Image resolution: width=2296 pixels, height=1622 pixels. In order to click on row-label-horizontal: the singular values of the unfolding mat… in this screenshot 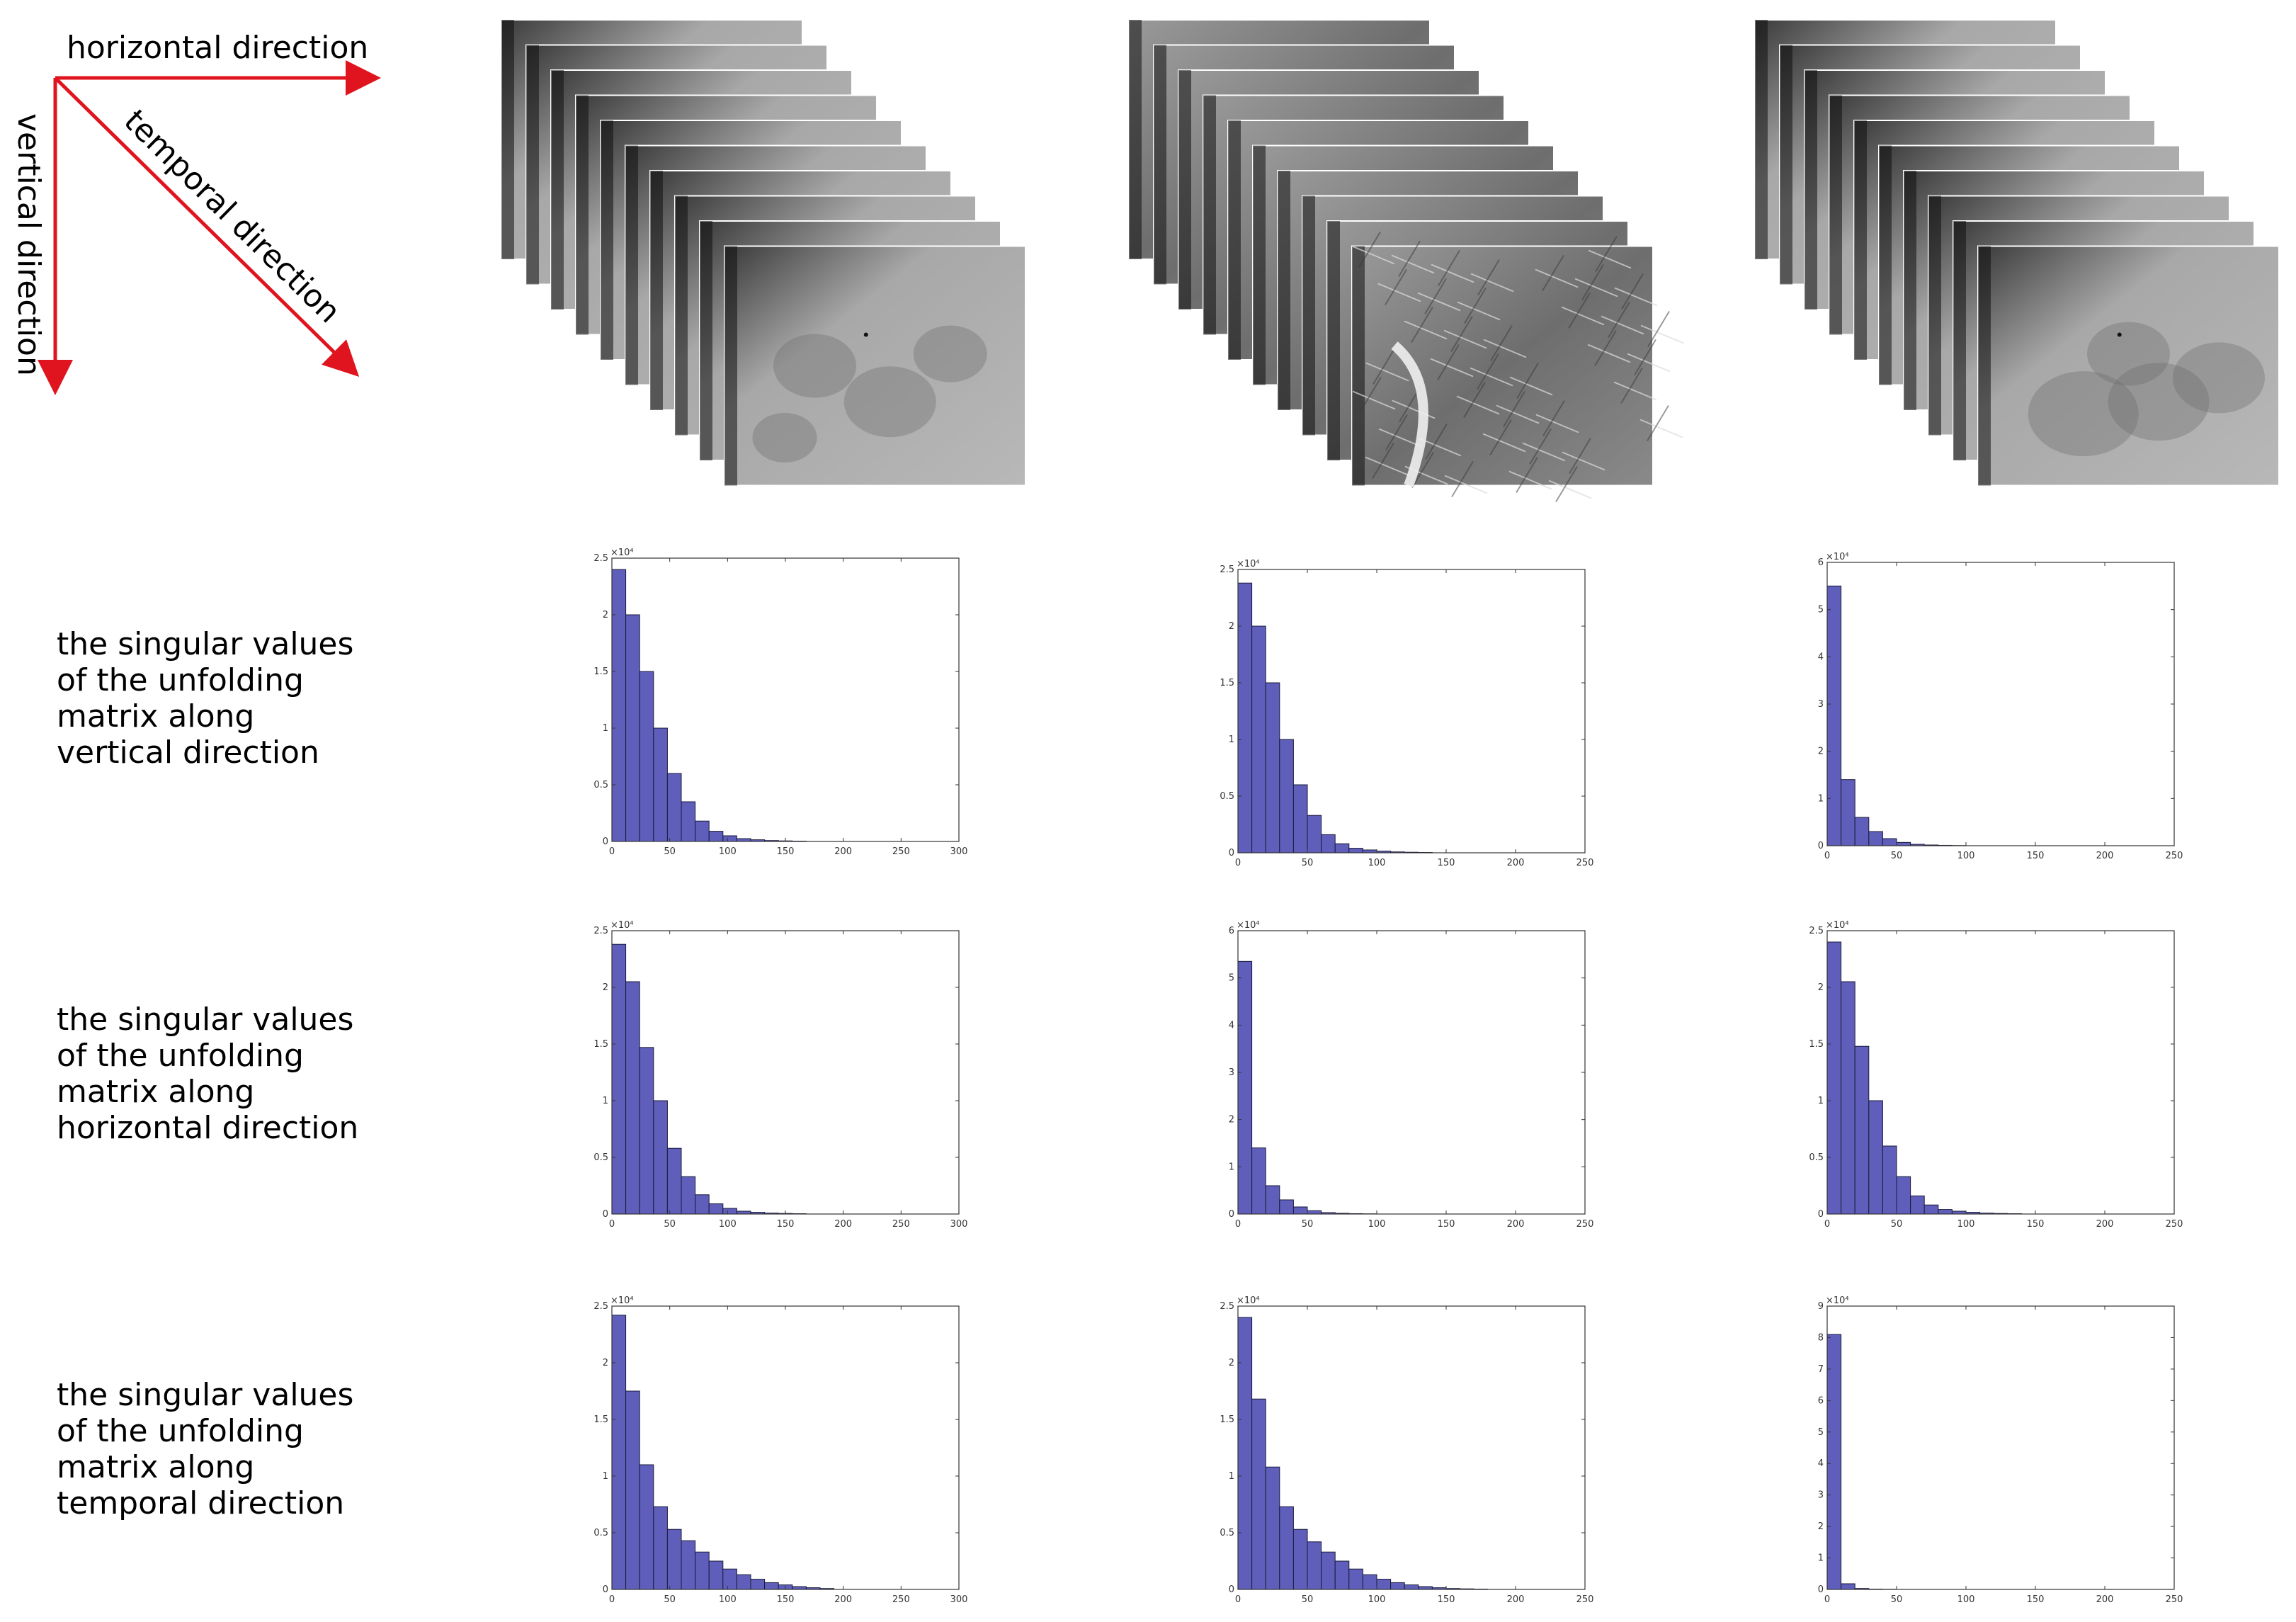, I will do `click(227, 1074)`.